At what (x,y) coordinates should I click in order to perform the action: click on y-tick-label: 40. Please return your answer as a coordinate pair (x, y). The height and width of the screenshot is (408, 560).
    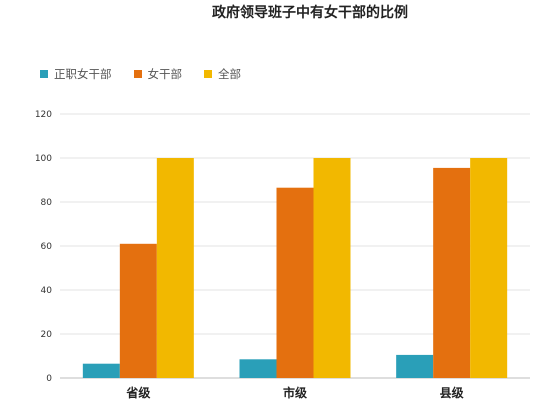
    Looking at the image, I should click on (47, 291).